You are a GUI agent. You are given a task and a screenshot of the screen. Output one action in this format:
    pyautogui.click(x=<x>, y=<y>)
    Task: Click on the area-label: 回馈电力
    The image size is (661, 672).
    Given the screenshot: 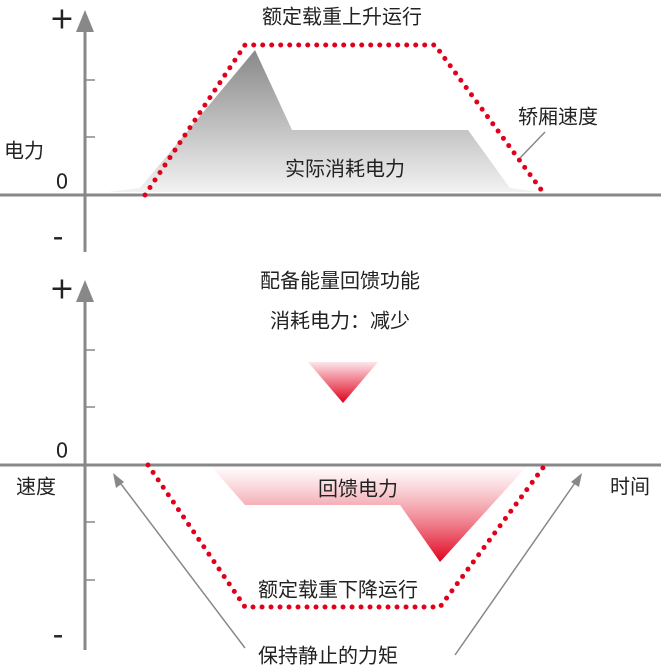 What is the action you would take?
    pyautogui.click(x=358, y=489)
    